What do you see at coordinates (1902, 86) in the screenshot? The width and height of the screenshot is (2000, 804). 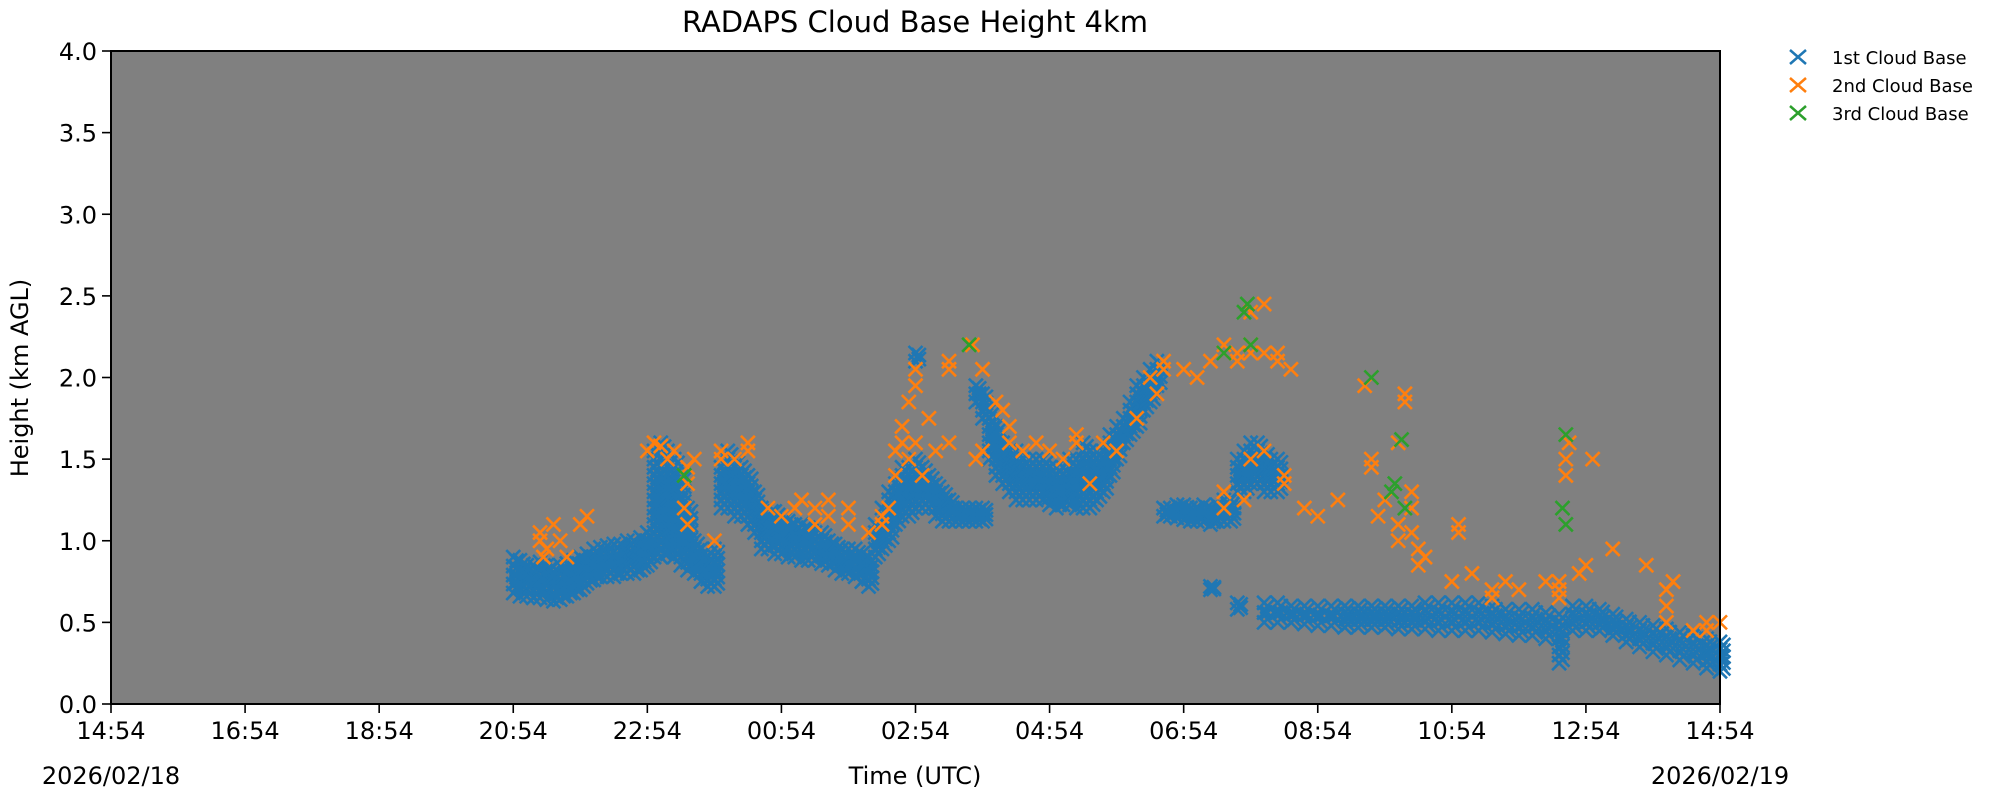 I see `legend-label: 2nd Cloud Base` at bounding box center [1902, 86].